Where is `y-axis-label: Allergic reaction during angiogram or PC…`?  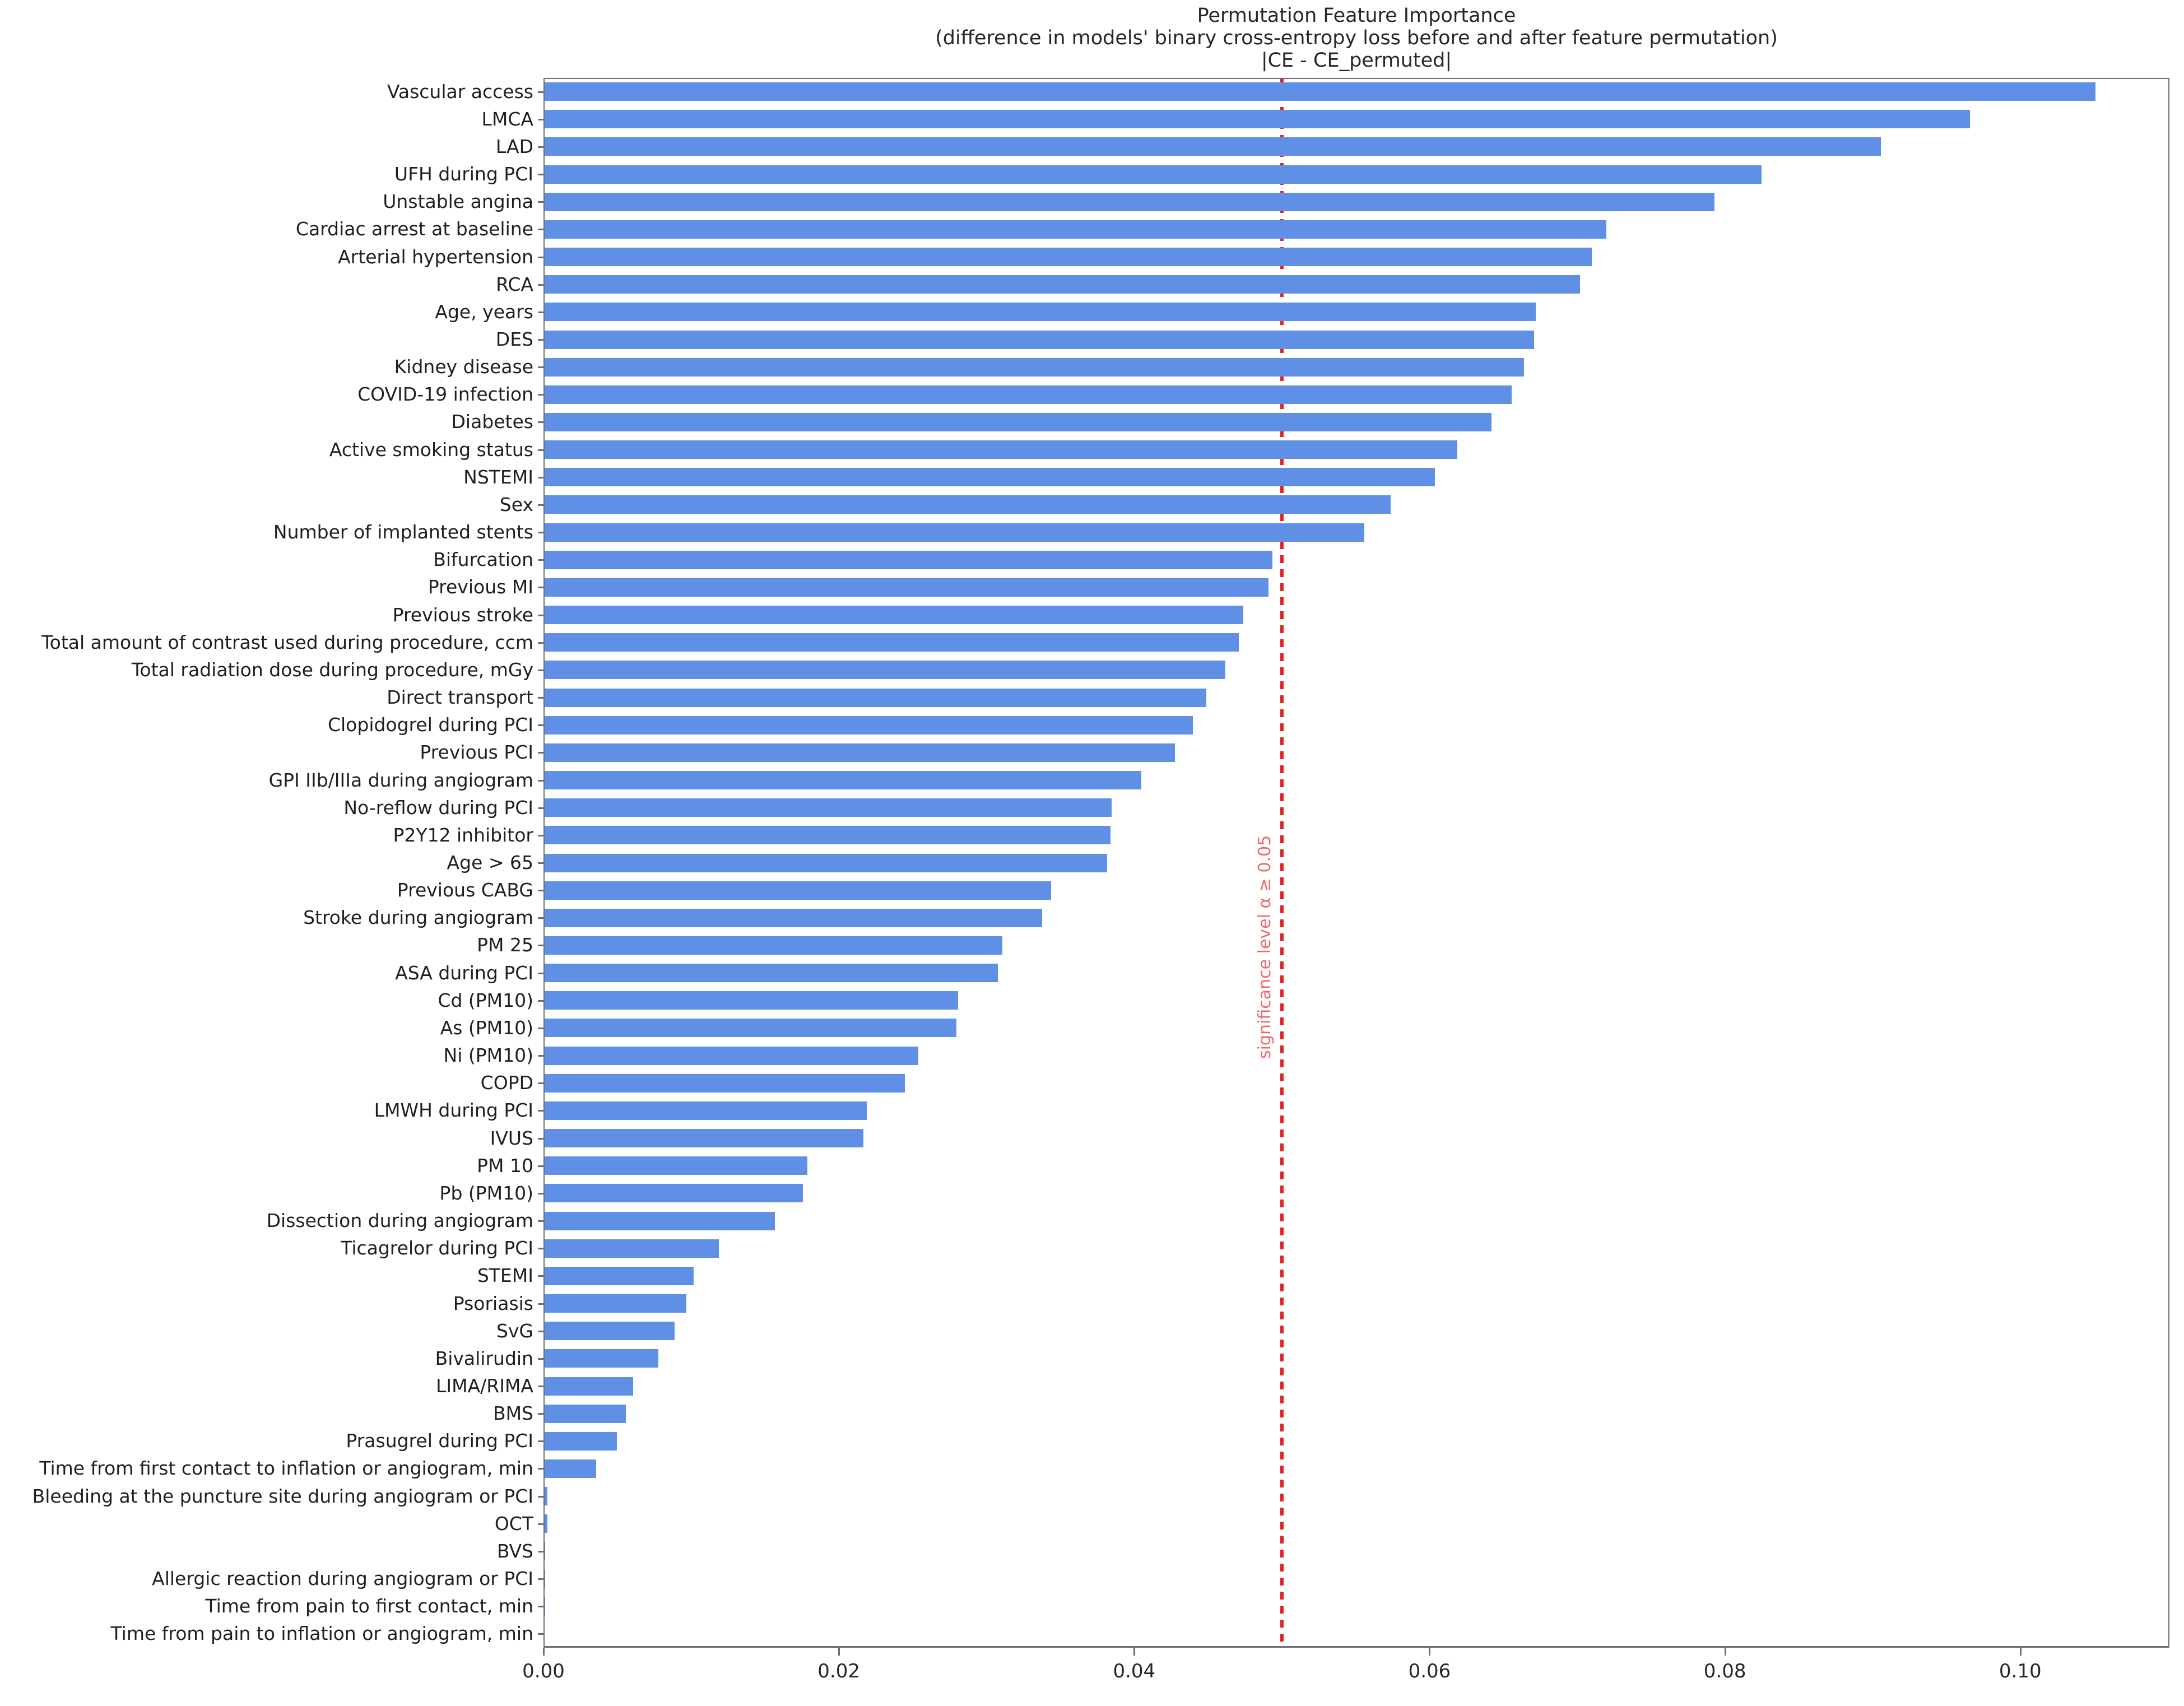
y-axis-label: Allergic reaction during angiogram or PC… is located at coordinates (342, 1579).